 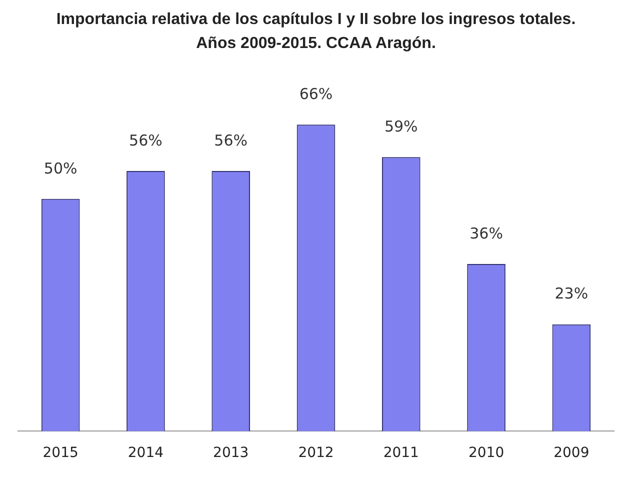 I want to click on x-tick-label: 2015, so click(x=60, y=453).